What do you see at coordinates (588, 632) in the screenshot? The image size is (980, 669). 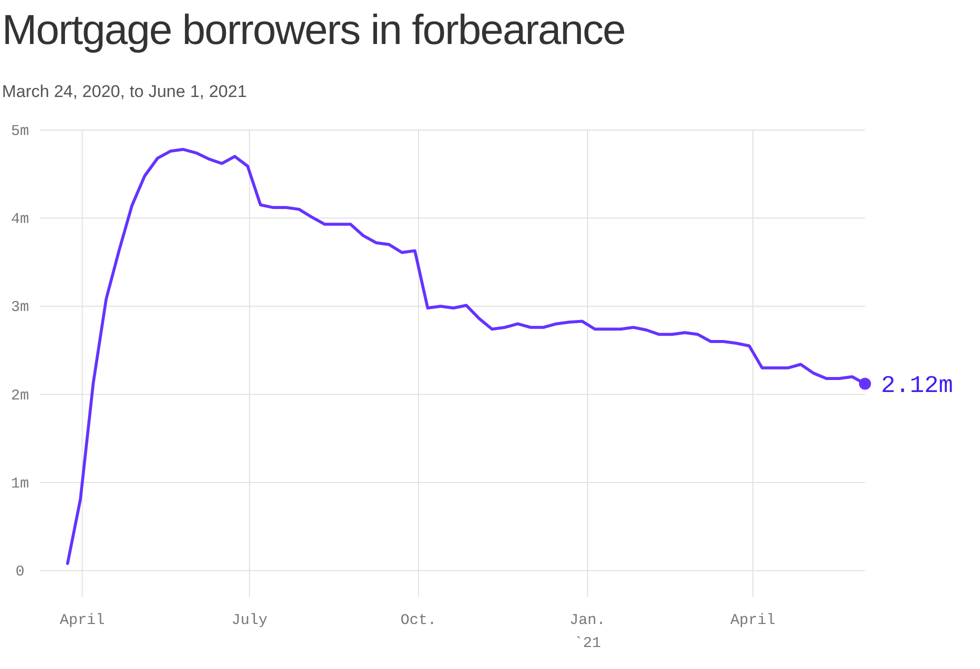 I see `x-tick-label: Jan. `21` at bounding box center [588, 632].